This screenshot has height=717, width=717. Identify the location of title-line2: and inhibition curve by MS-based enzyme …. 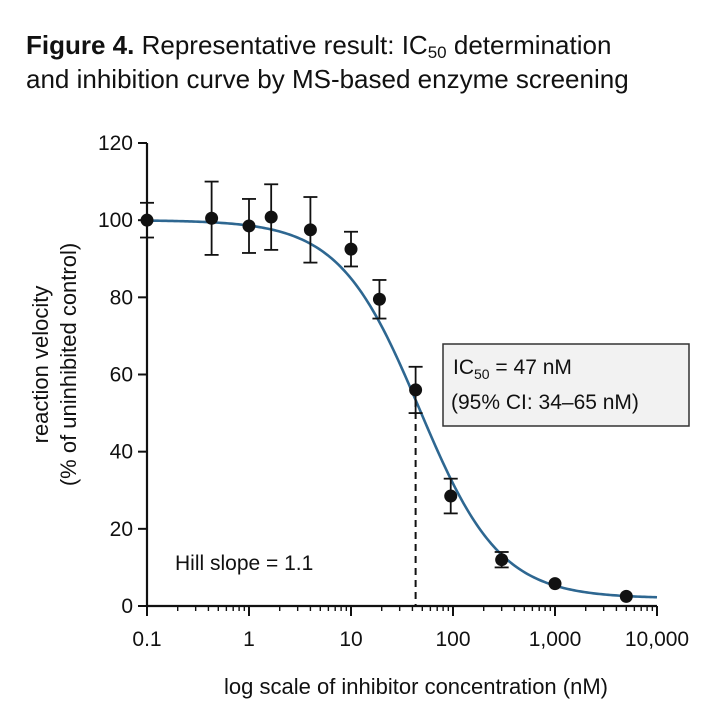
(327, 79).